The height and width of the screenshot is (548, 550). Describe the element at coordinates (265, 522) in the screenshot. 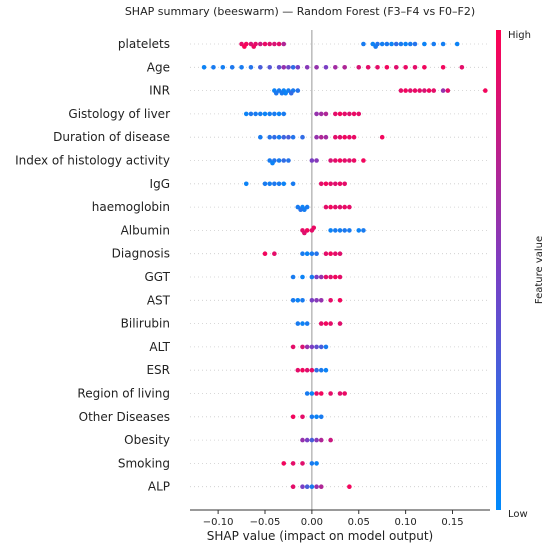

I see `x-tick-label: −0.05` at that location.